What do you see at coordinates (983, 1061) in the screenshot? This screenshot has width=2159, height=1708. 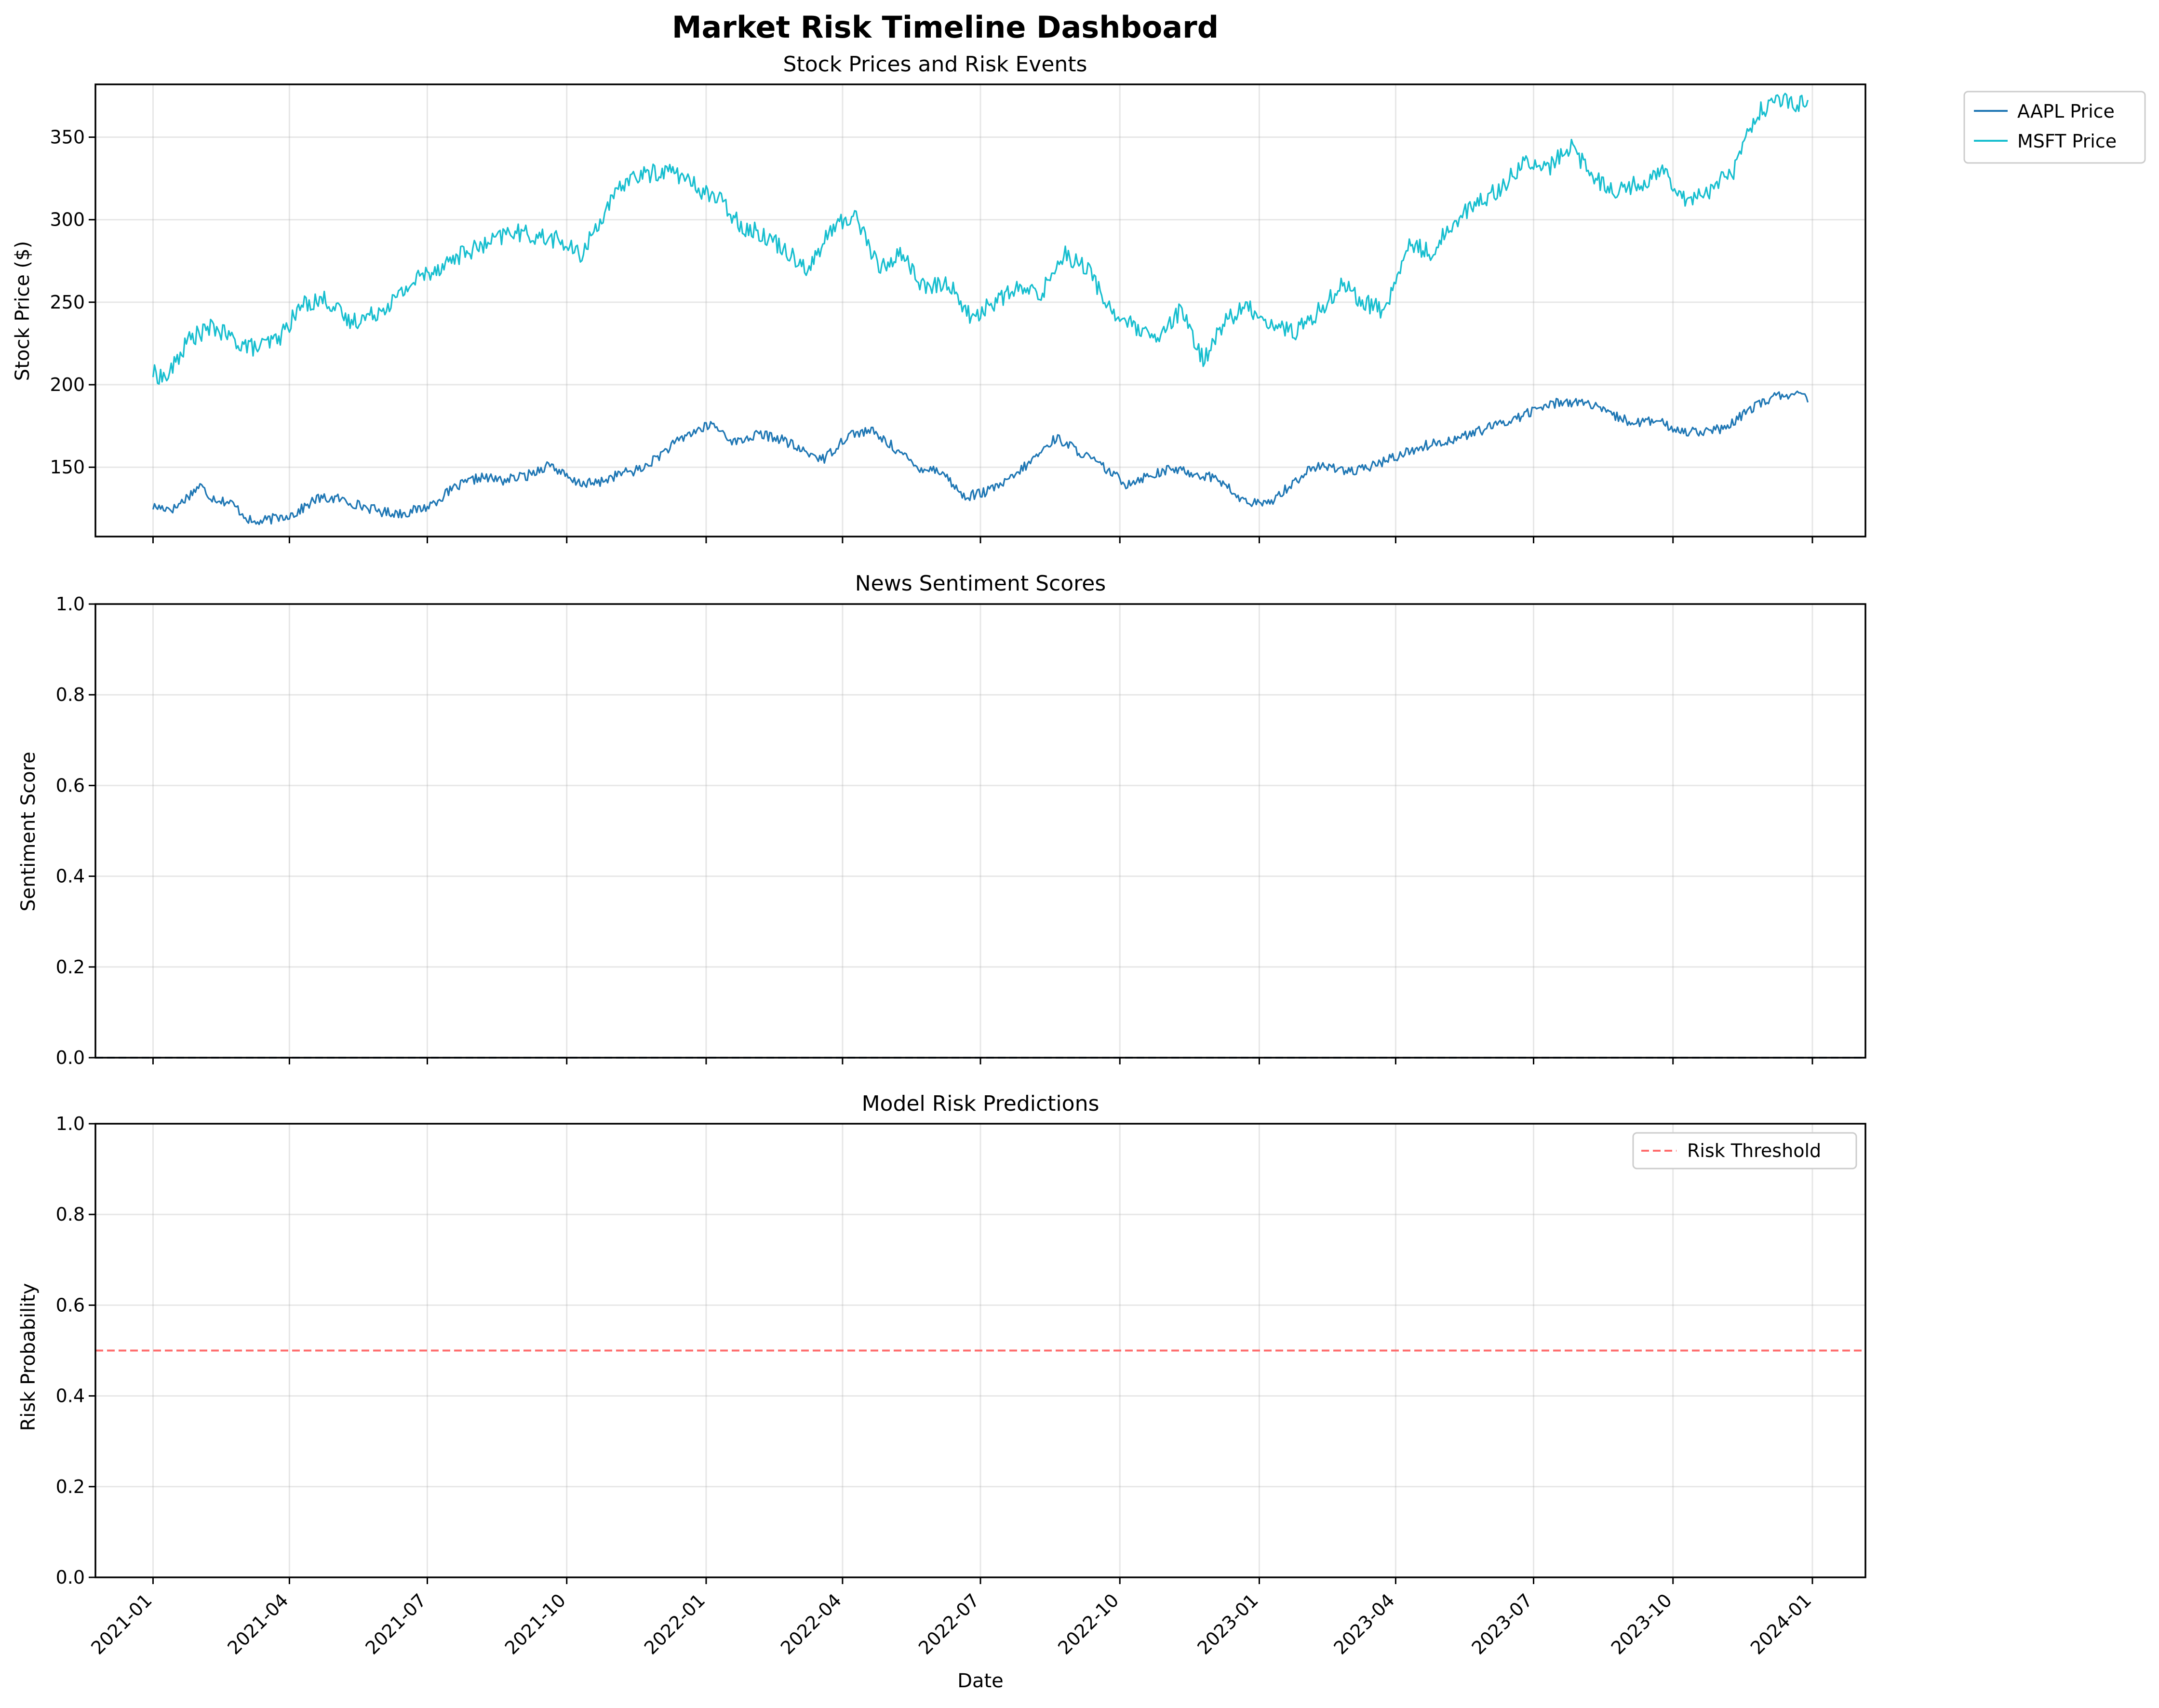 I see `sentiment-x-ticks` at bounding box center [983, 1061].